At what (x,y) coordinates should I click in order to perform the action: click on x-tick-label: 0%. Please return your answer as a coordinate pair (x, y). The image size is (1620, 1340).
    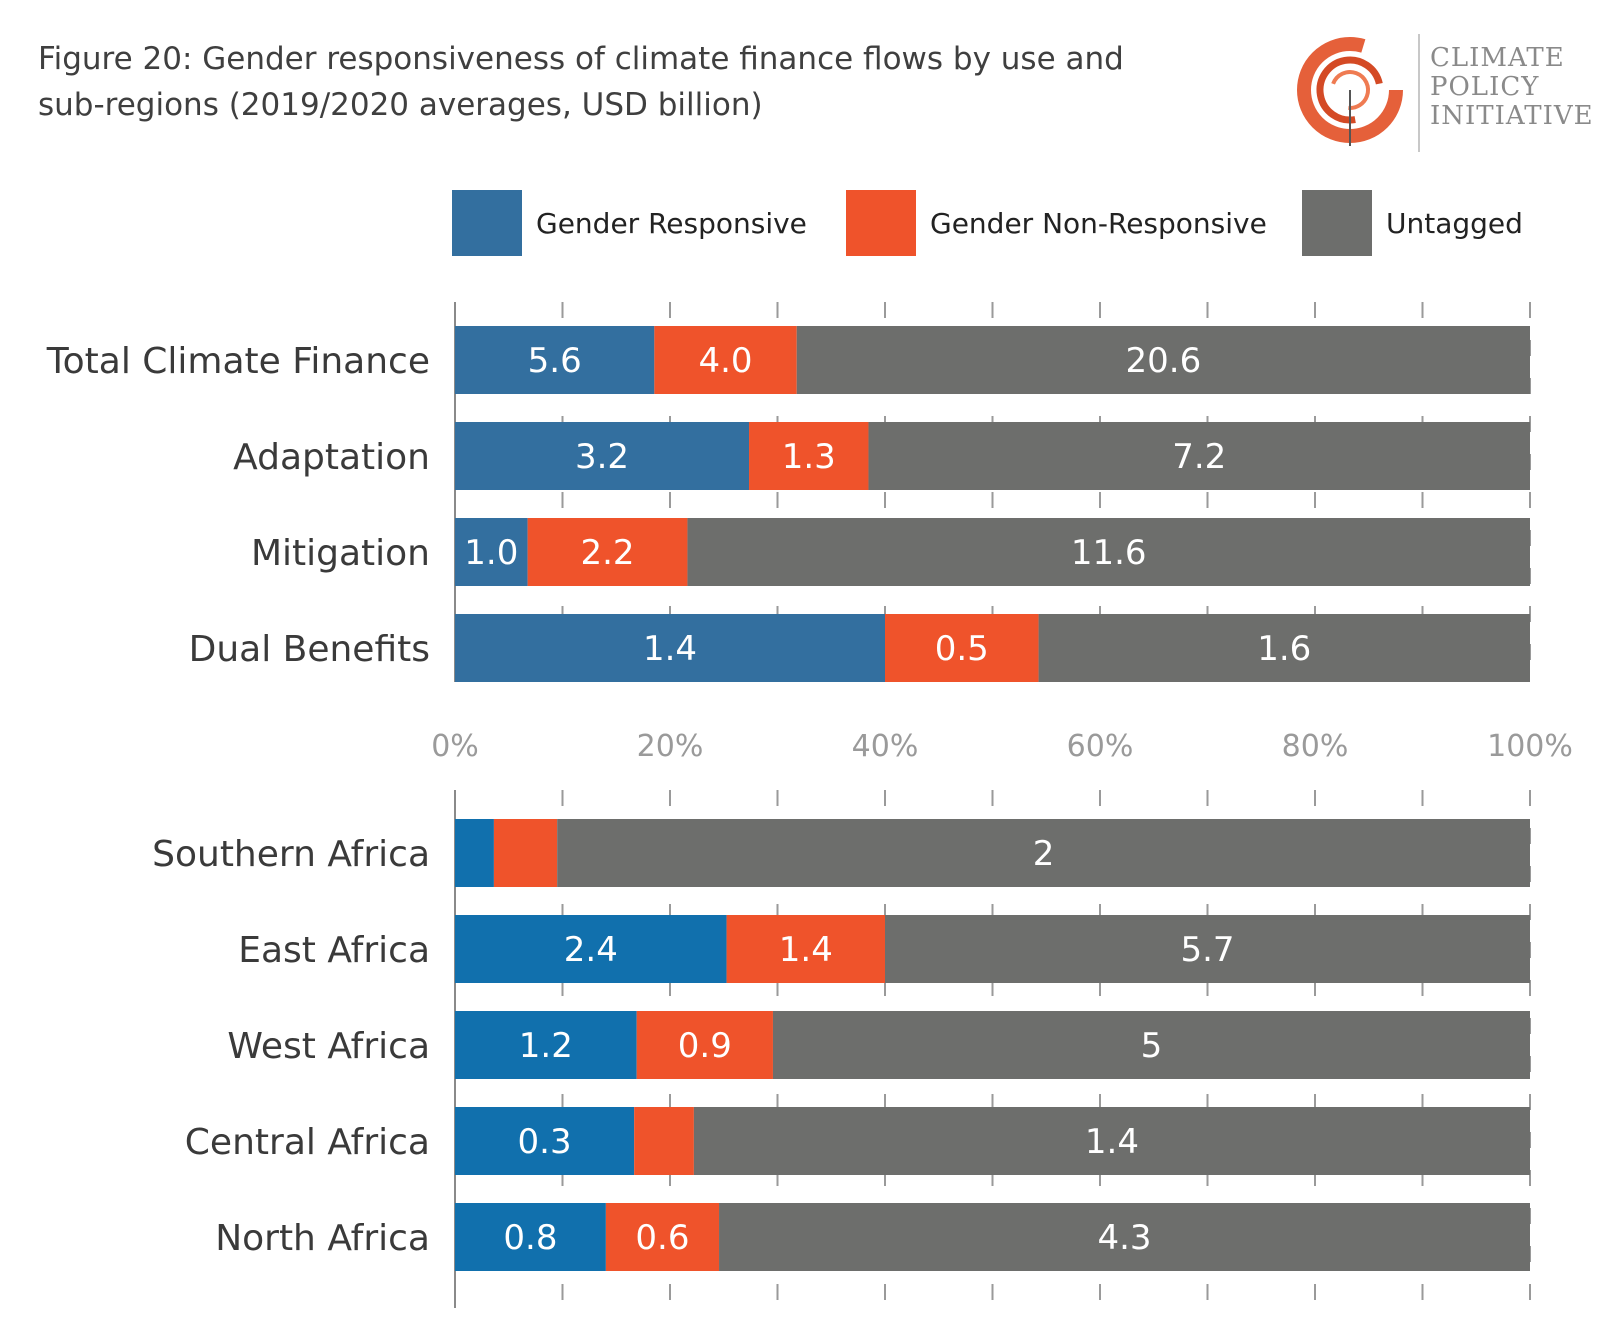
    Looking at the image, I should click on (455, 746).